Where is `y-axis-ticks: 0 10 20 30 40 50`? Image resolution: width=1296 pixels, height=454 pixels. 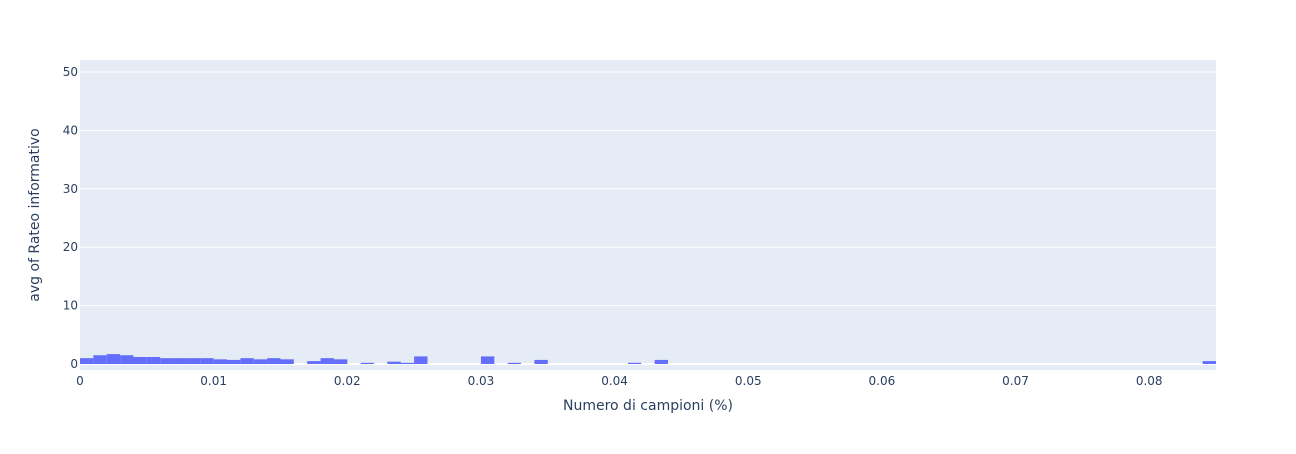
y-axis-ticks: 0 10 20 30 40 50 is located at coordinates (70, 218).